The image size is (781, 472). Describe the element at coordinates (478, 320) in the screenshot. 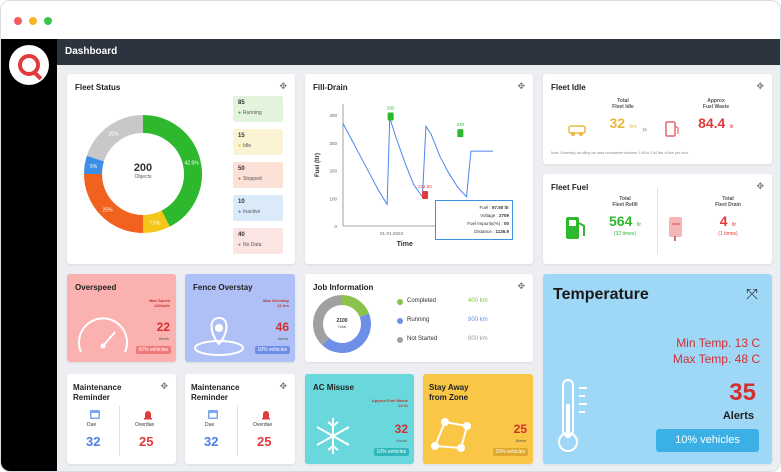

I see `job-row-value: 900 km` at that location.